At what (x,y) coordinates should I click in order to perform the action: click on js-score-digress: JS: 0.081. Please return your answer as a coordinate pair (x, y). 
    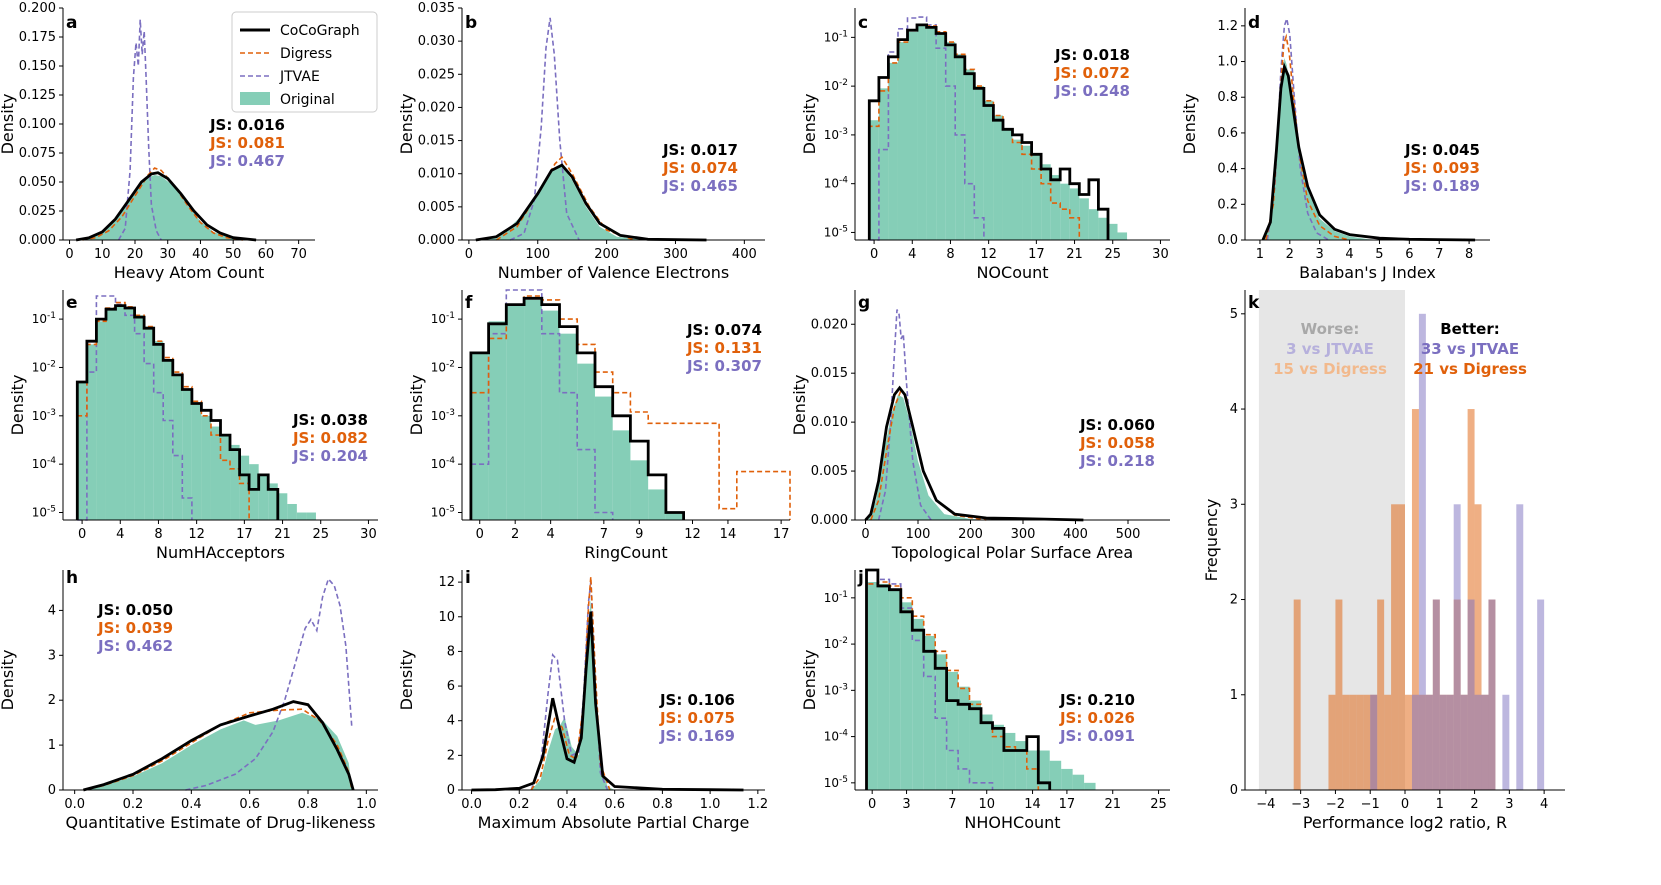
    Looking at the image, I should click on (247, 143).